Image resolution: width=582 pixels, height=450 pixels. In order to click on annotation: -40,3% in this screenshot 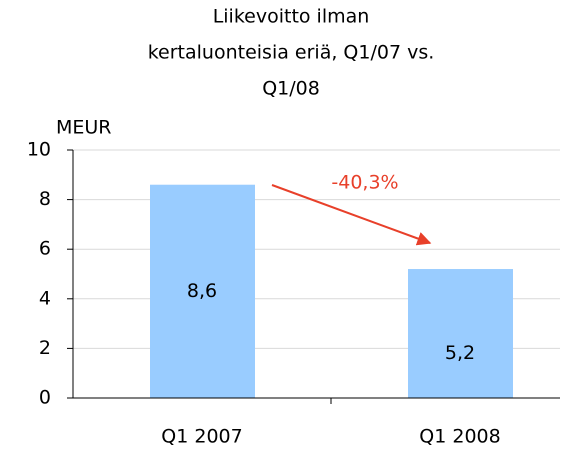, I will do `click(364, 183)`.